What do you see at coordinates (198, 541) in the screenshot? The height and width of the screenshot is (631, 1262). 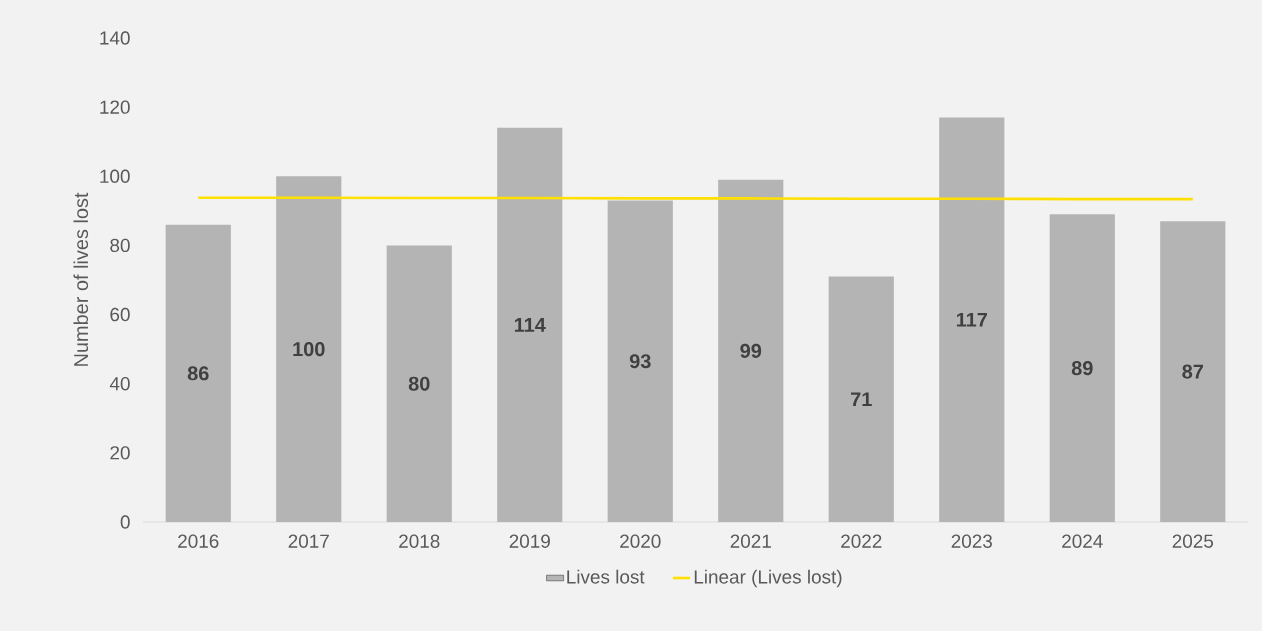 I see `x-tick-label: 2016` at bounding box center [198, 541].